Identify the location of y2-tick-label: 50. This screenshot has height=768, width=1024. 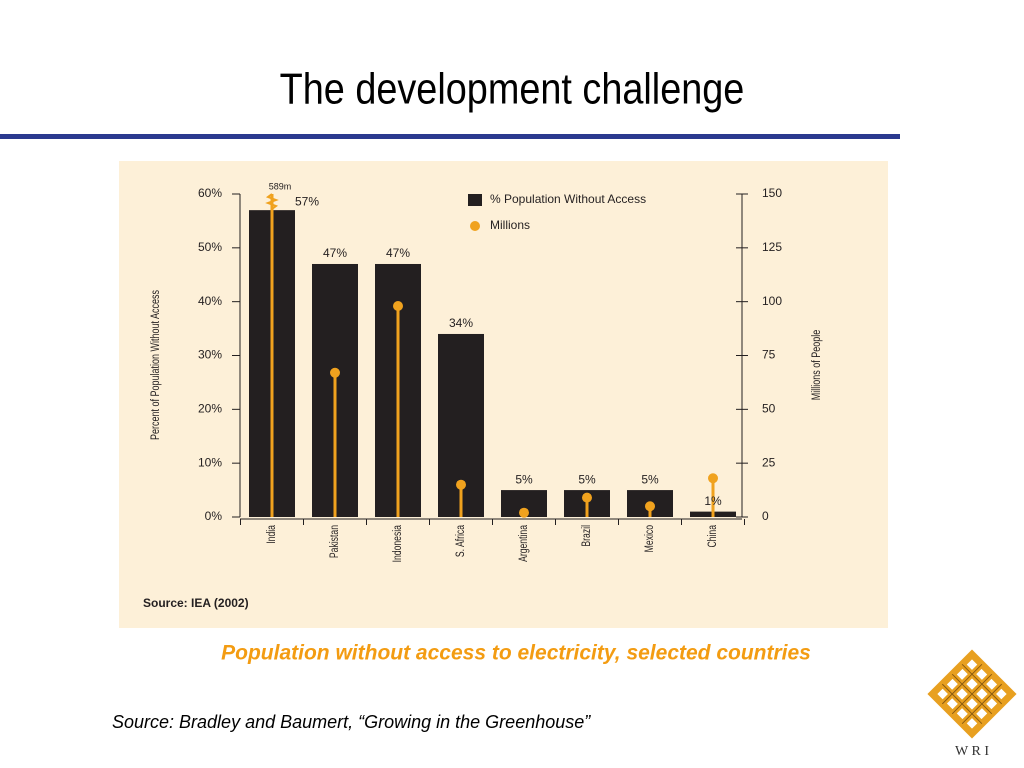
(769, 409).